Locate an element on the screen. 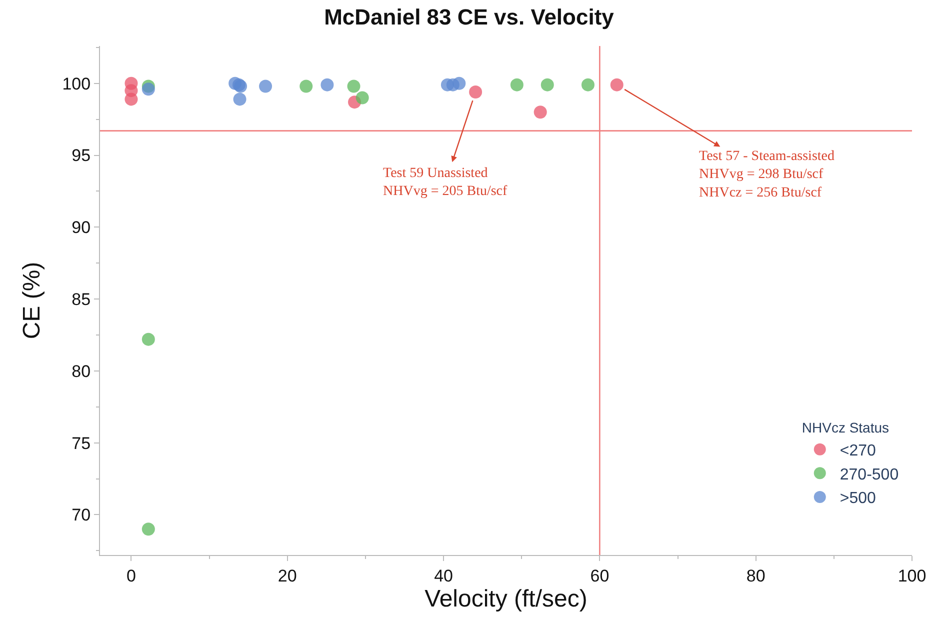  y-tick-label: 95 is located at coordinates (81, 156).